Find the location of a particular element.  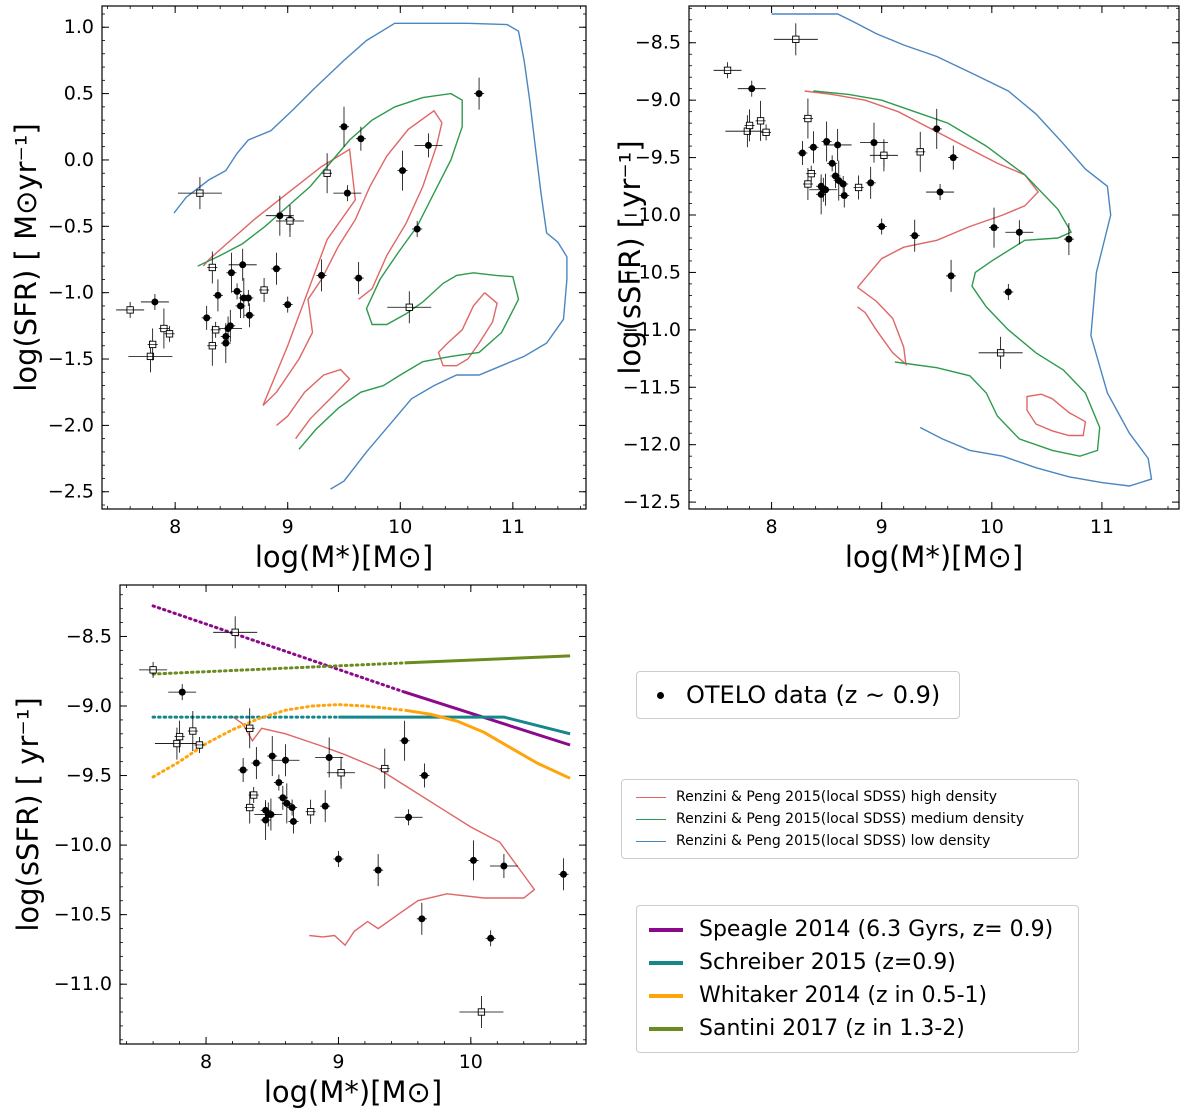

y-axis-label: log(SFR) [ M⊙yr⁻¹] is located at coordinates (26, 257).